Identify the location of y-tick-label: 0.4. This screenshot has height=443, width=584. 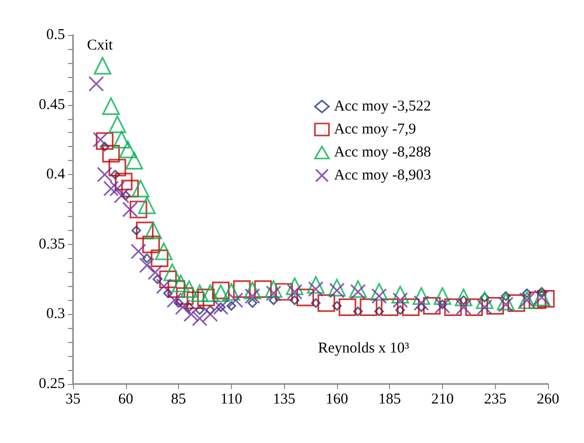
(56, 174).